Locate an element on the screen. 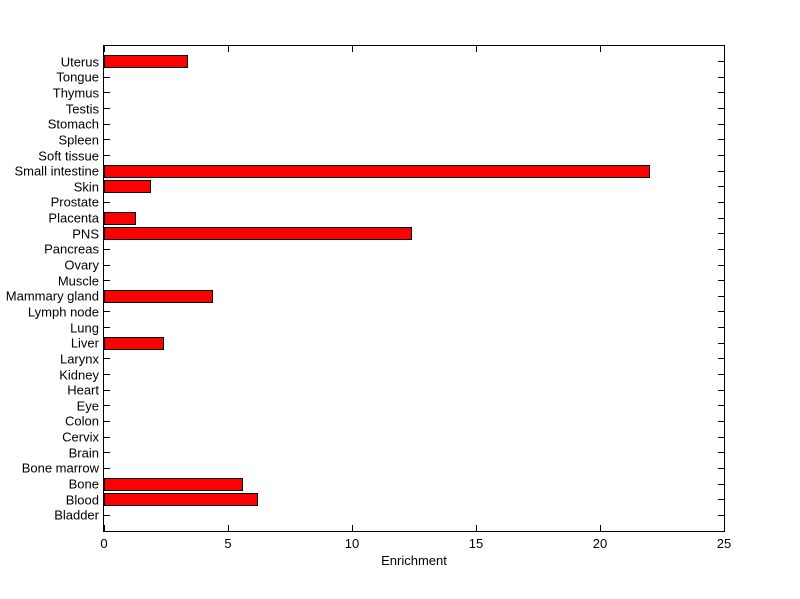 The width and height of the screenshot is (800, 599). y-axis-label: Thymus is located at coordinates (75, 93).